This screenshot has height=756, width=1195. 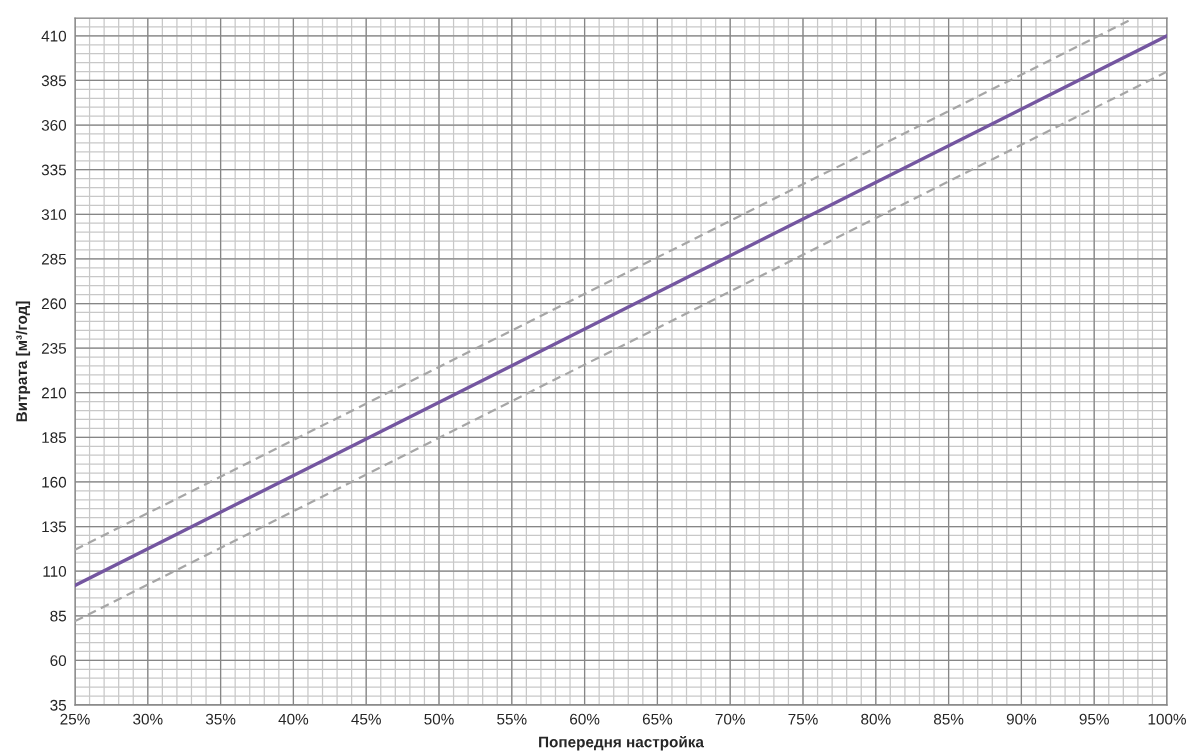 What do you see at coordinates (439, 719) in the screenshot?
I see `x-tick-label: 50%` at bounding box center [439, 719].